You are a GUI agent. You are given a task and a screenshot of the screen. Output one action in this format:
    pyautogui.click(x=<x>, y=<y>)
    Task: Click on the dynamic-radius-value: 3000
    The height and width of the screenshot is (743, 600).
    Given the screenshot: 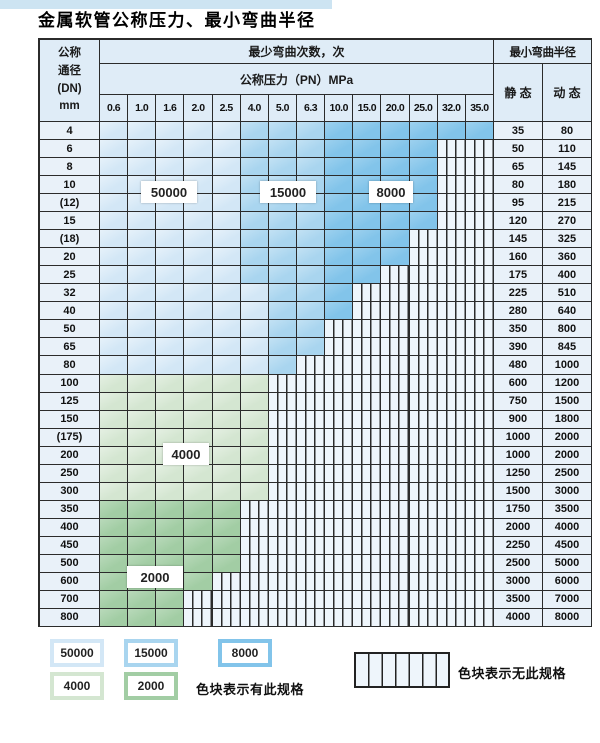 What is the action you would take?
    pyautogui.click(x=567, y=491)
    